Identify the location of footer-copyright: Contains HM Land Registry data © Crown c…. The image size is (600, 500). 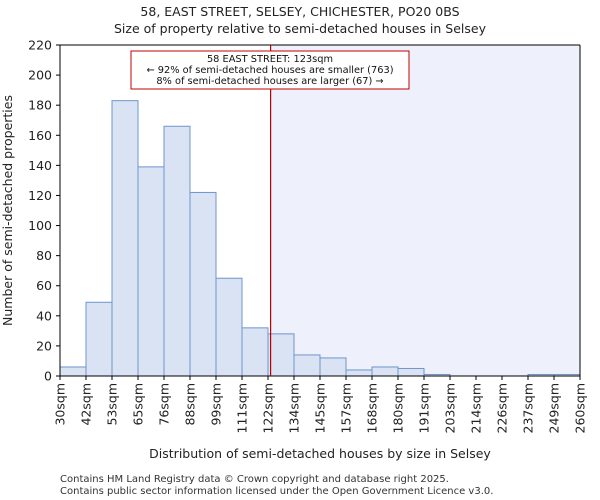
(254, 479).